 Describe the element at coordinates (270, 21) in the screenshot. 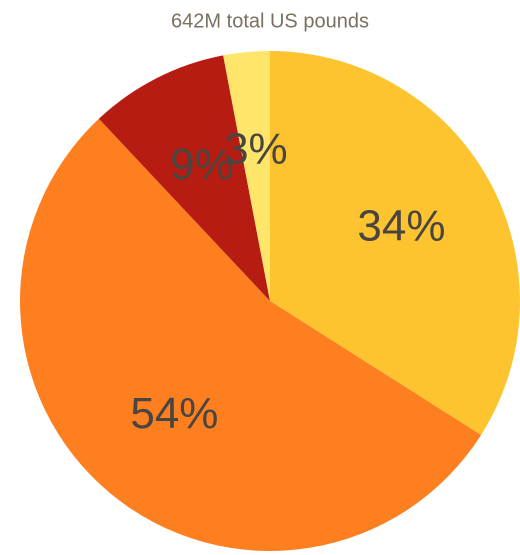

I see `chart-title: 642M total US pounds` at that location.